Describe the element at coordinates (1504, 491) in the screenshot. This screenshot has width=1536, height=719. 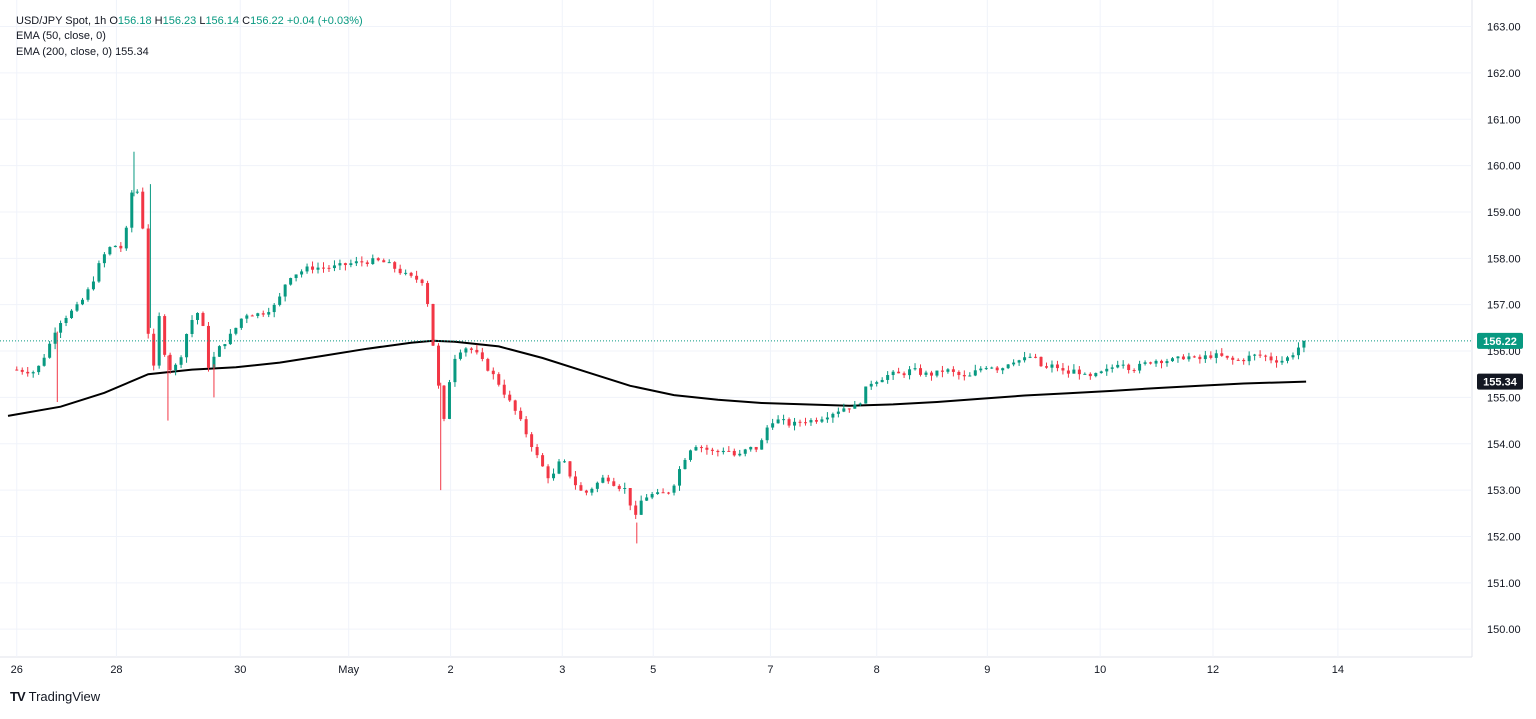
I see `y-tick-label: 153.00` at that location.